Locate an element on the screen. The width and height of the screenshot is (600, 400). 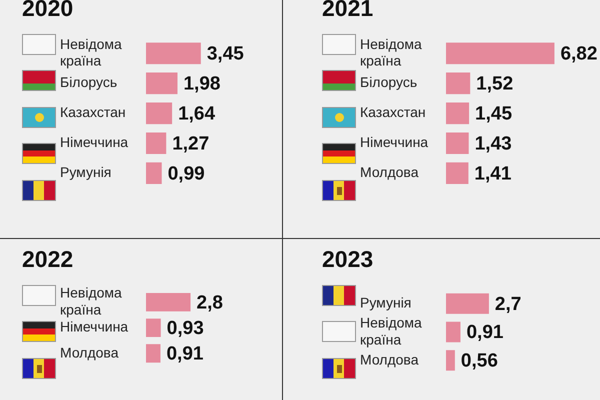
data-label: 1,43 is located at coordinates (493, 143).